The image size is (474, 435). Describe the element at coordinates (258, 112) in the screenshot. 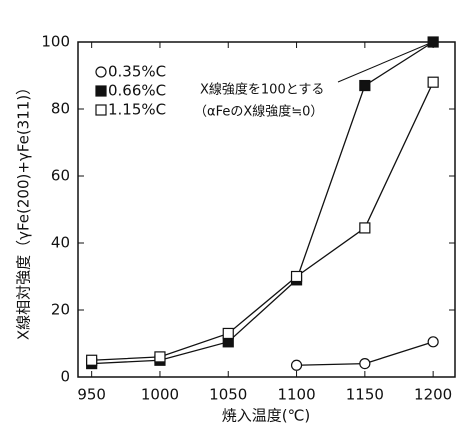

I see `annotation: （αFeのX線強度≒0）` at that location.